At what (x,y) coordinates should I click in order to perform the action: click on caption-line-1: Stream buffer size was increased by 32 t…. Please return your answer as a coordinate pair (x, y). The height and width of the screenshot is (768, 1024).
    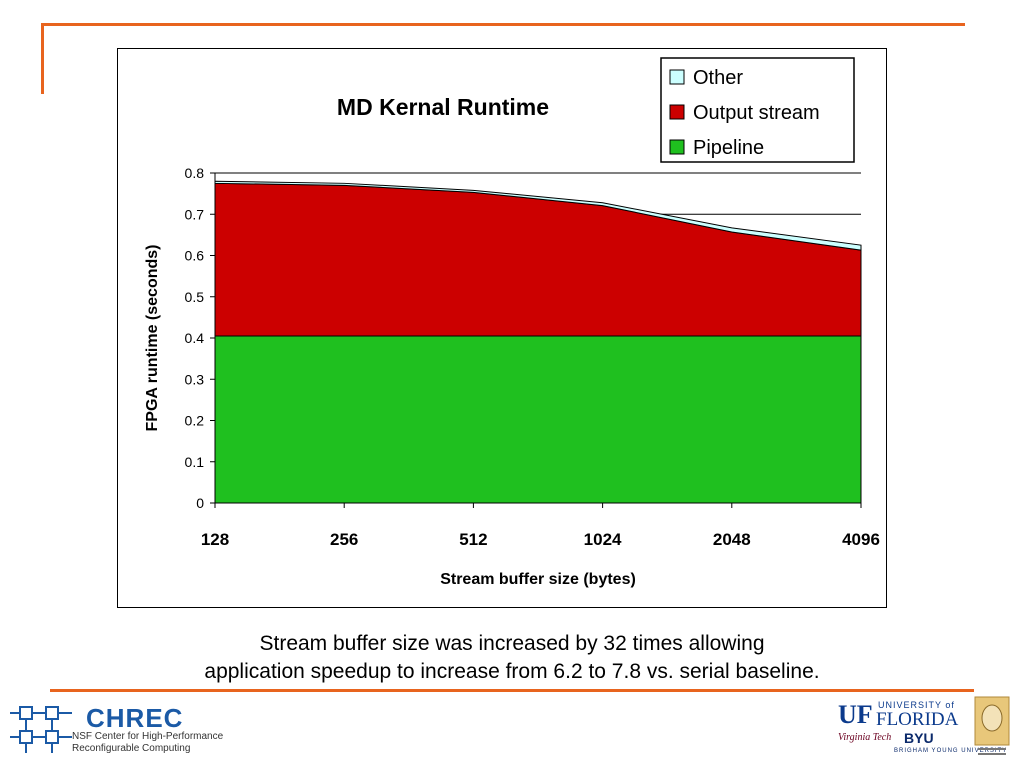
    Looking at the image, I should click on (512, 643).